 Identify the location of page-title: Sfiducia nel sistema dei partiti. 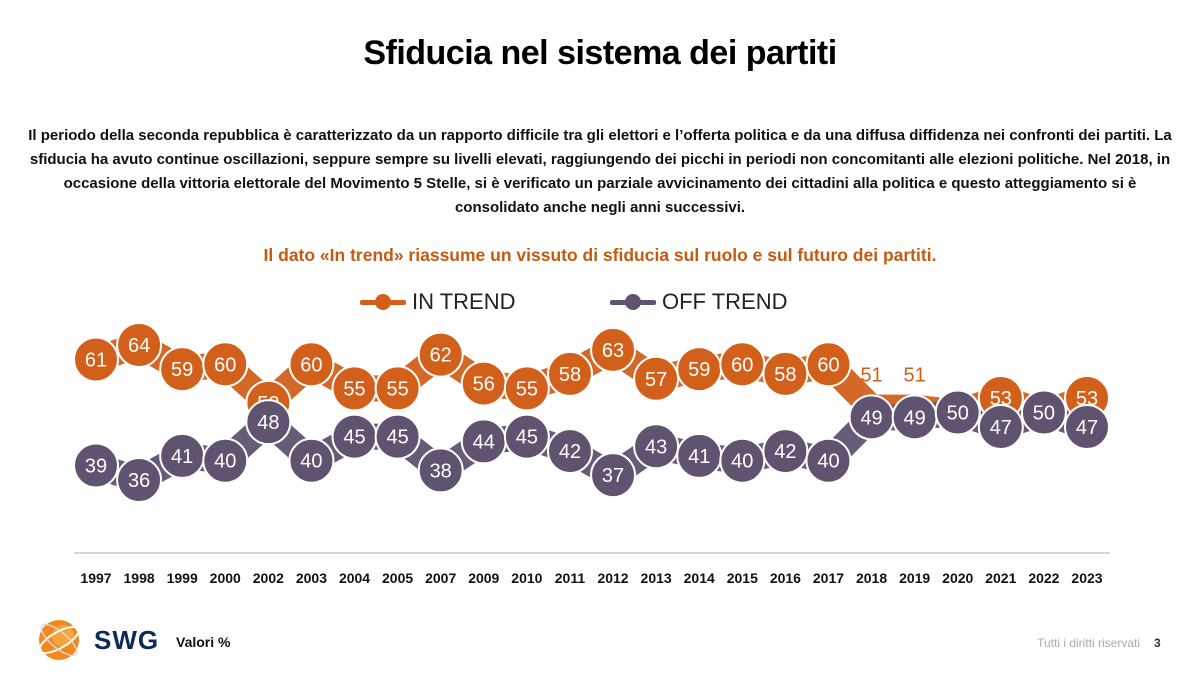
(600, 53).